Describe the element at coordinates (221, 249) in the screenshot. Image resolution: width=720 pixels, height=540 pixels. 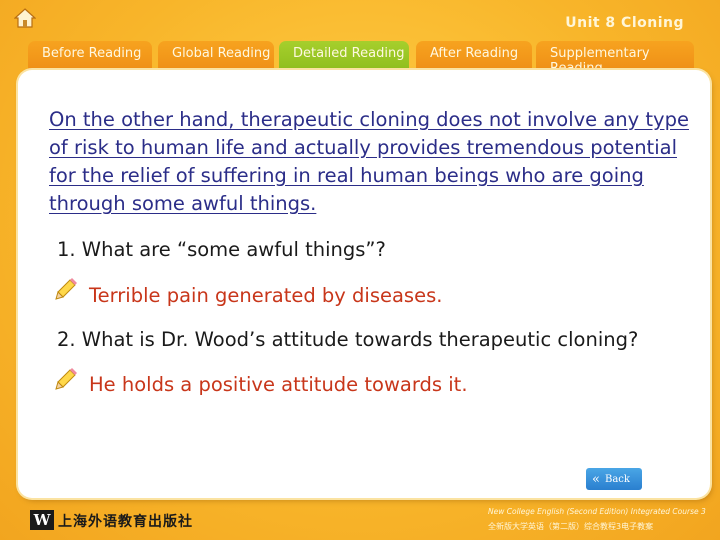
I see `question-1: 1. What are “some awful things”?` at that location.